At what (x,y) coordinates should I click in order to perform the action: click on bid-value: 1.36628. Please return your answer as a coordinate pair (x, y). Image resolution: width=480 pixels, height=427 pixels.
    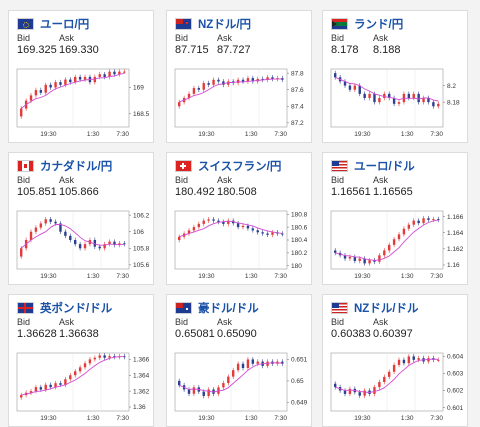
    Looking at the image, I should click on (37, 334).